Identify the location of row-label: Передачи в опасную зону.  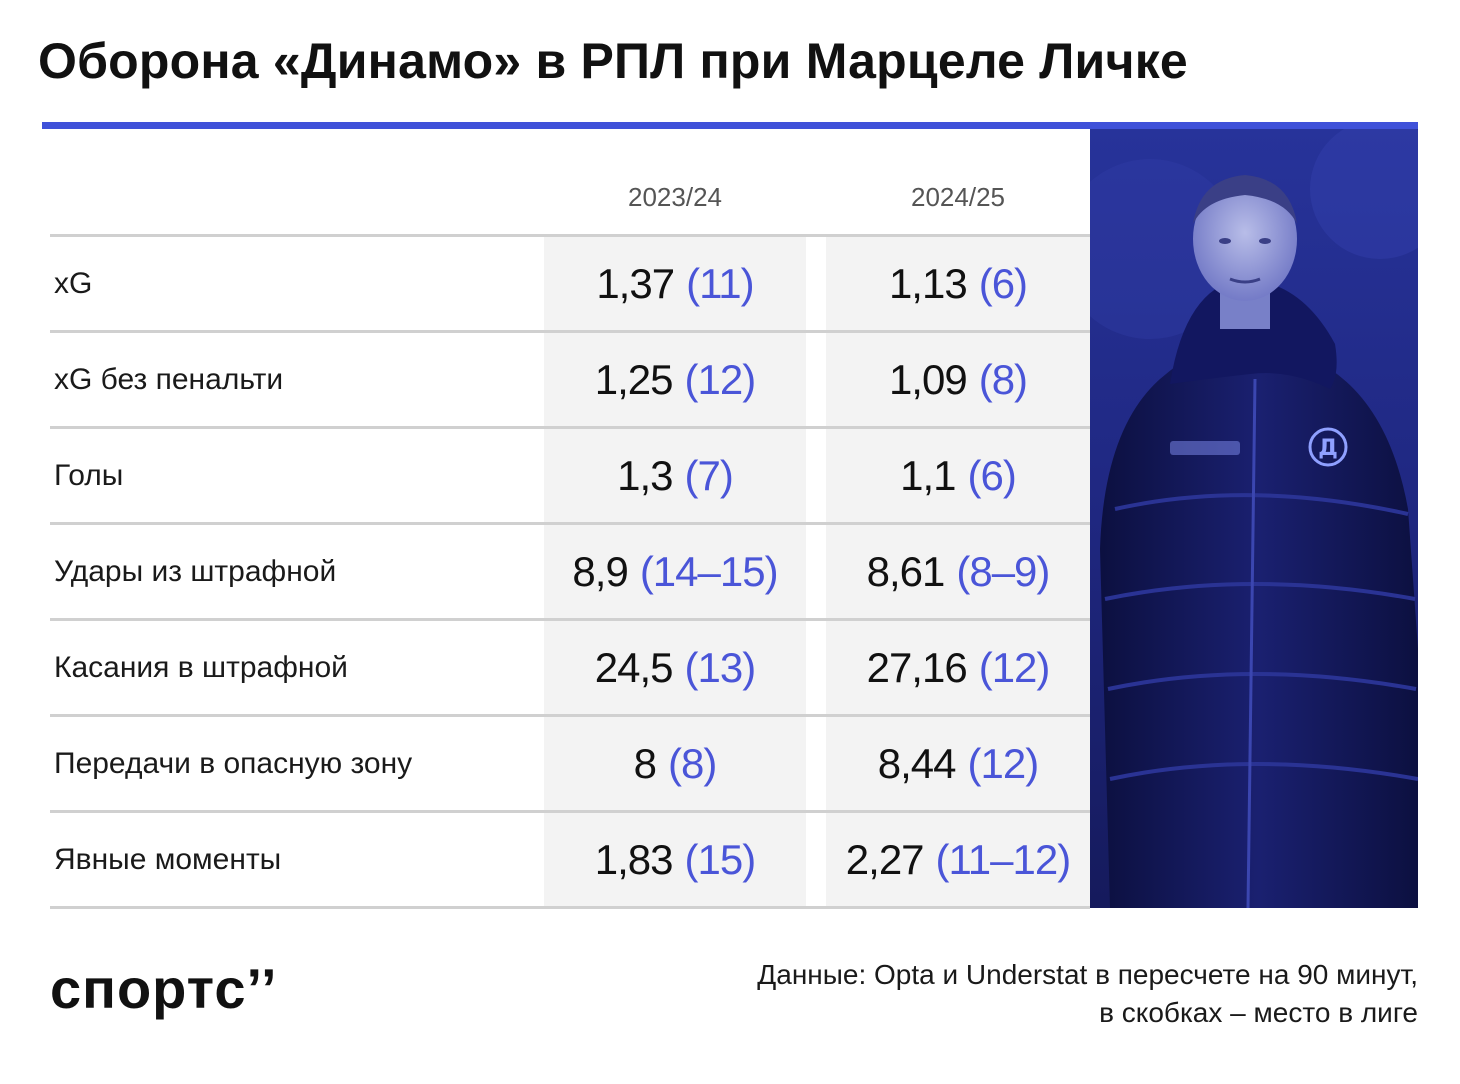
(233, 763).